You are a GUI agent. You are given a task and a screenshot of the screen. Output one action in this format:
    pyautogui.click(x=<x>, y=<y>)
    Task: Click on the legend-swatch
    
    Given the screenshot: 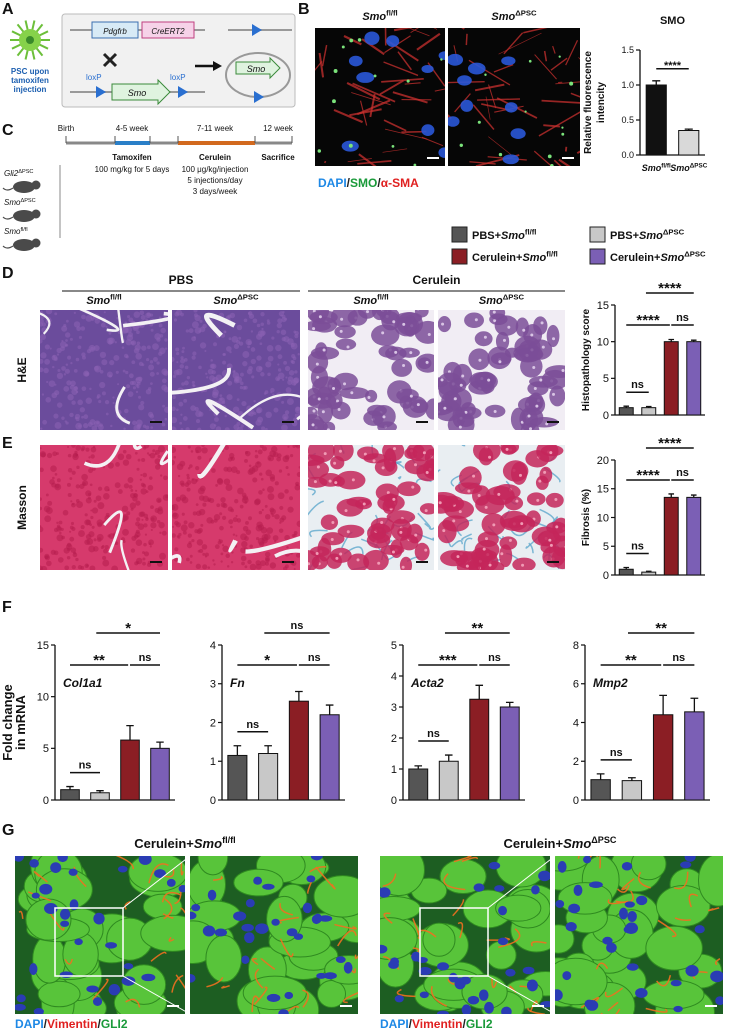 What is the action you would take?
    pyautogui.click(x=597, y=256)
    